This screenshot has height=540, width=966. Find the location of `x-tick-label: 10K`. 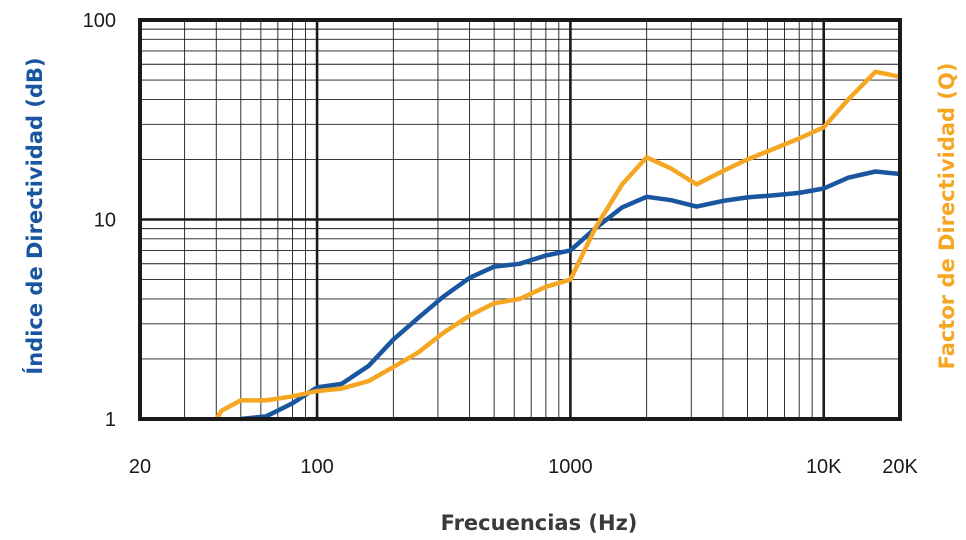

x-tick-label: 10K is located at coordinates (824, 467).